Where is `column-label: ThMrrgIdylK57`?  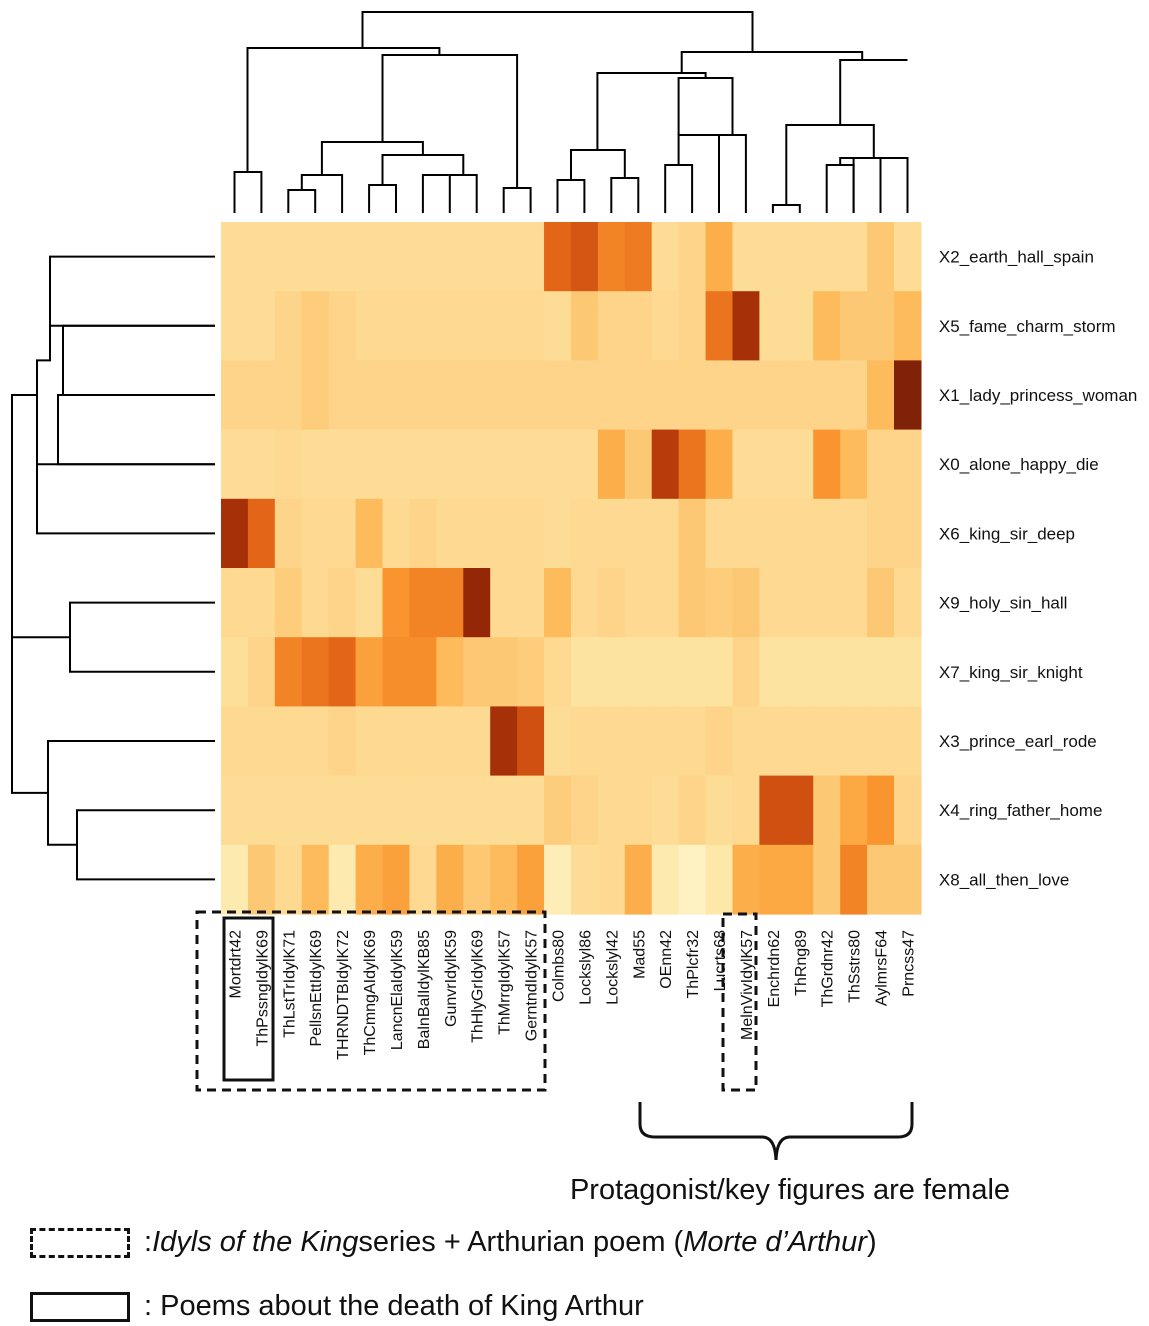
column-label: ThMrrgIdylK57 is located at coordinates (505, 982).